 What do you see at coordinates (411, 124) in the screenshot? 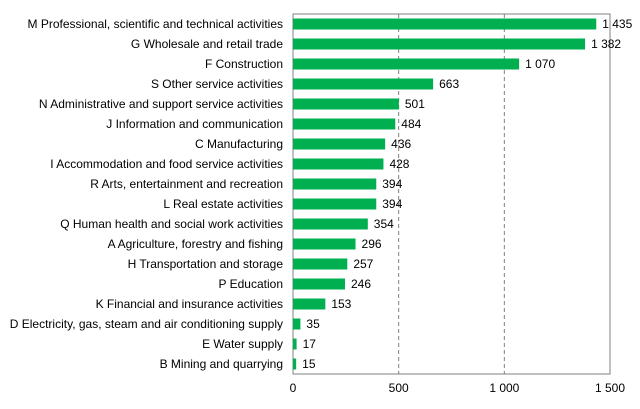
I see `data-label: 484` at bounding box center [411, 124].